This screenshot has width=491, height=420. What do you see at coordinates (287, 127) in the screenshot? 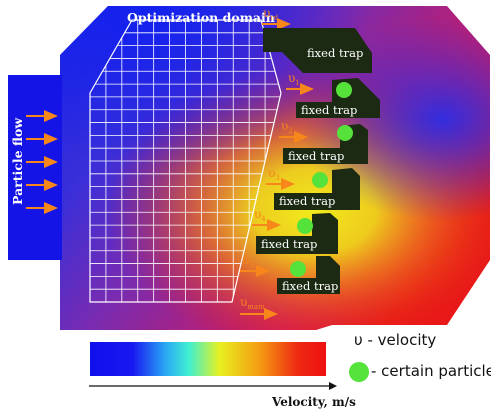
I see `velocity-symbol: υ2` at bounding box center [287, 127].